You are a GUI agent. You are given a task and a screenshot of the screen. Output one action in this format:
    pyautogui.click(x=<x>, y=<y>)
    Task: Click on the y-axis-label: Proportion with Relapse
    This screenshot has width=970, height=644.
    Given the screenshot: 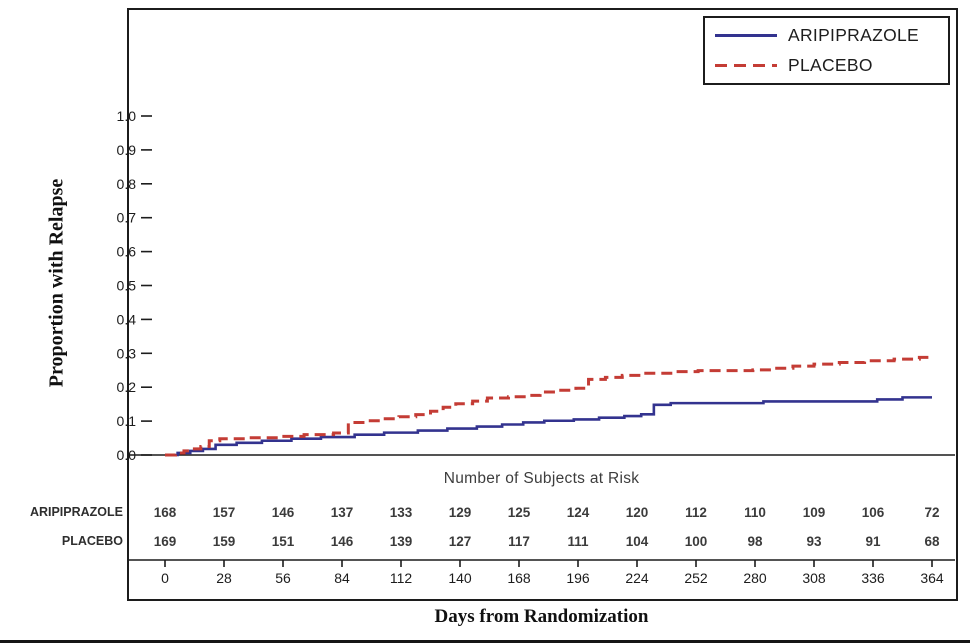 What is the action you would take?
    pyautogui.click(x=56, y=283)
    